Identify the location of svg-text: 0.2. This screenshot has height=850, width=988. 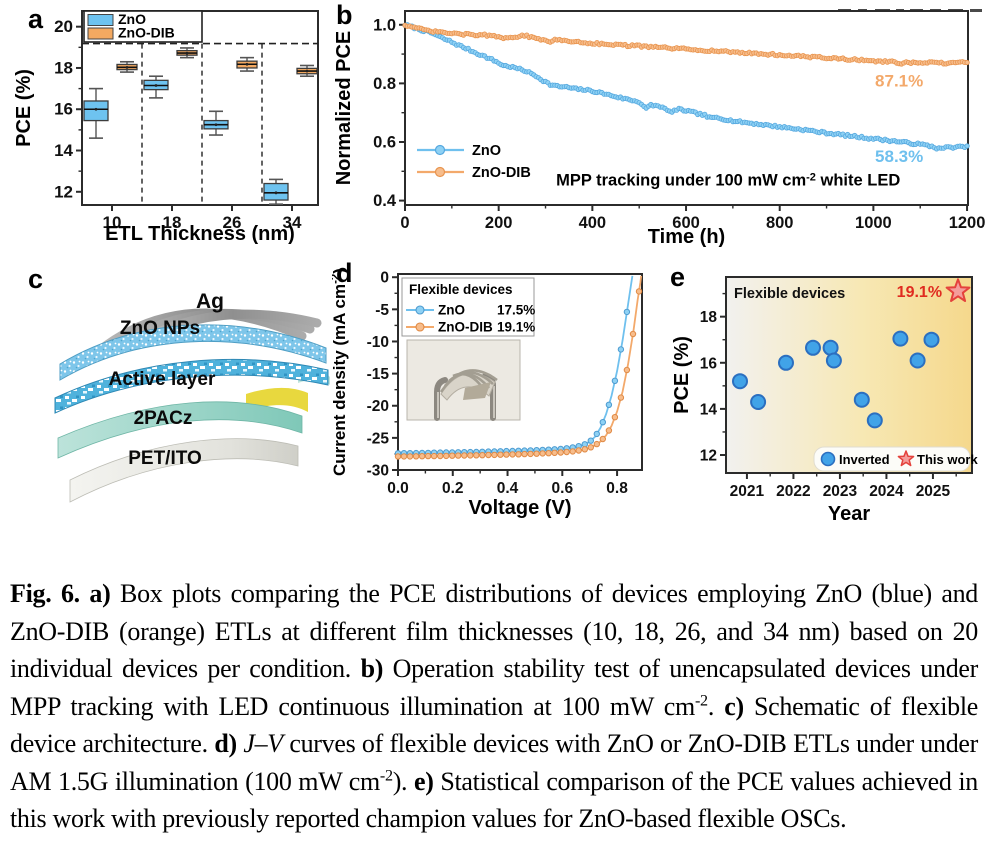
(453, 488).